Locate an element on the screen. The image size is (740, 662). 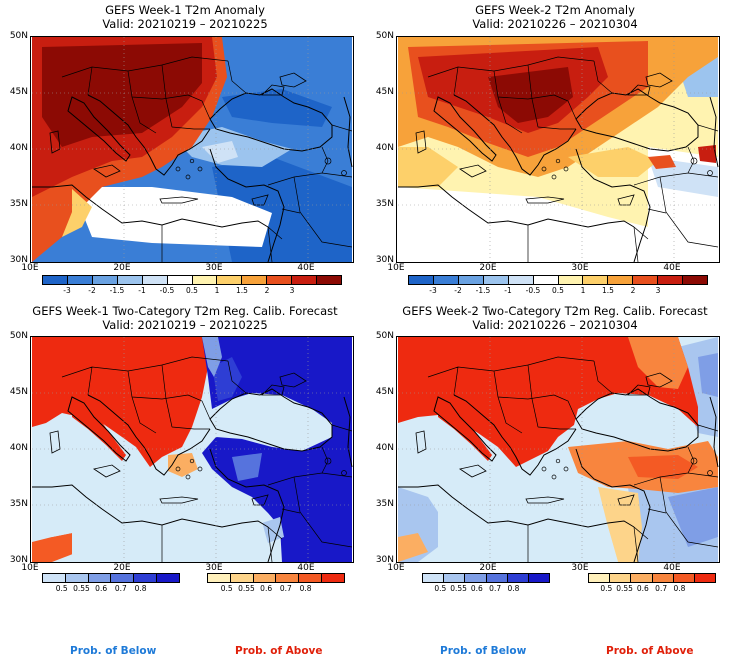
prob-below-caption: Prob. of Below is located at coordinates (113, 651).